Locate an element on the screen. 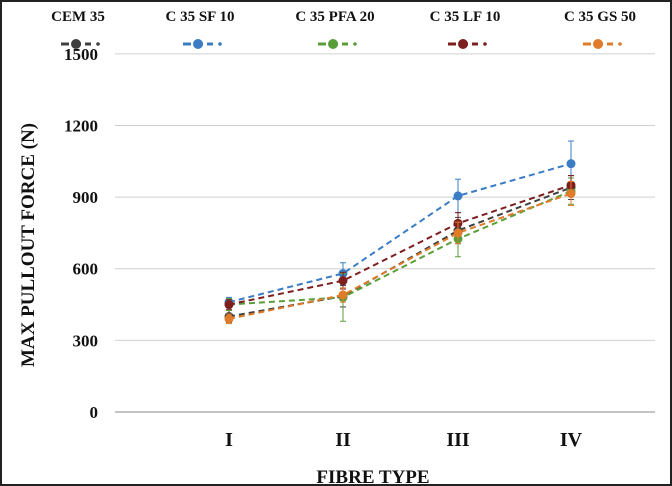  x-tick-label: IV is located at coordinates (571, 440).